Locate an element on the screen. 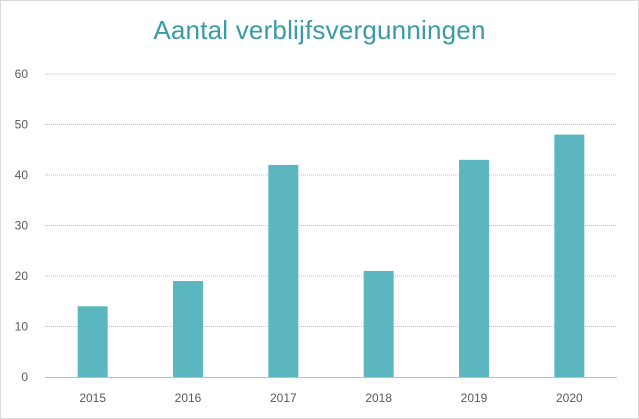 This screenshot has width=639, height=419. chart-title: Aantal verblijfsvergunningen is located at coordinates (319, 30).